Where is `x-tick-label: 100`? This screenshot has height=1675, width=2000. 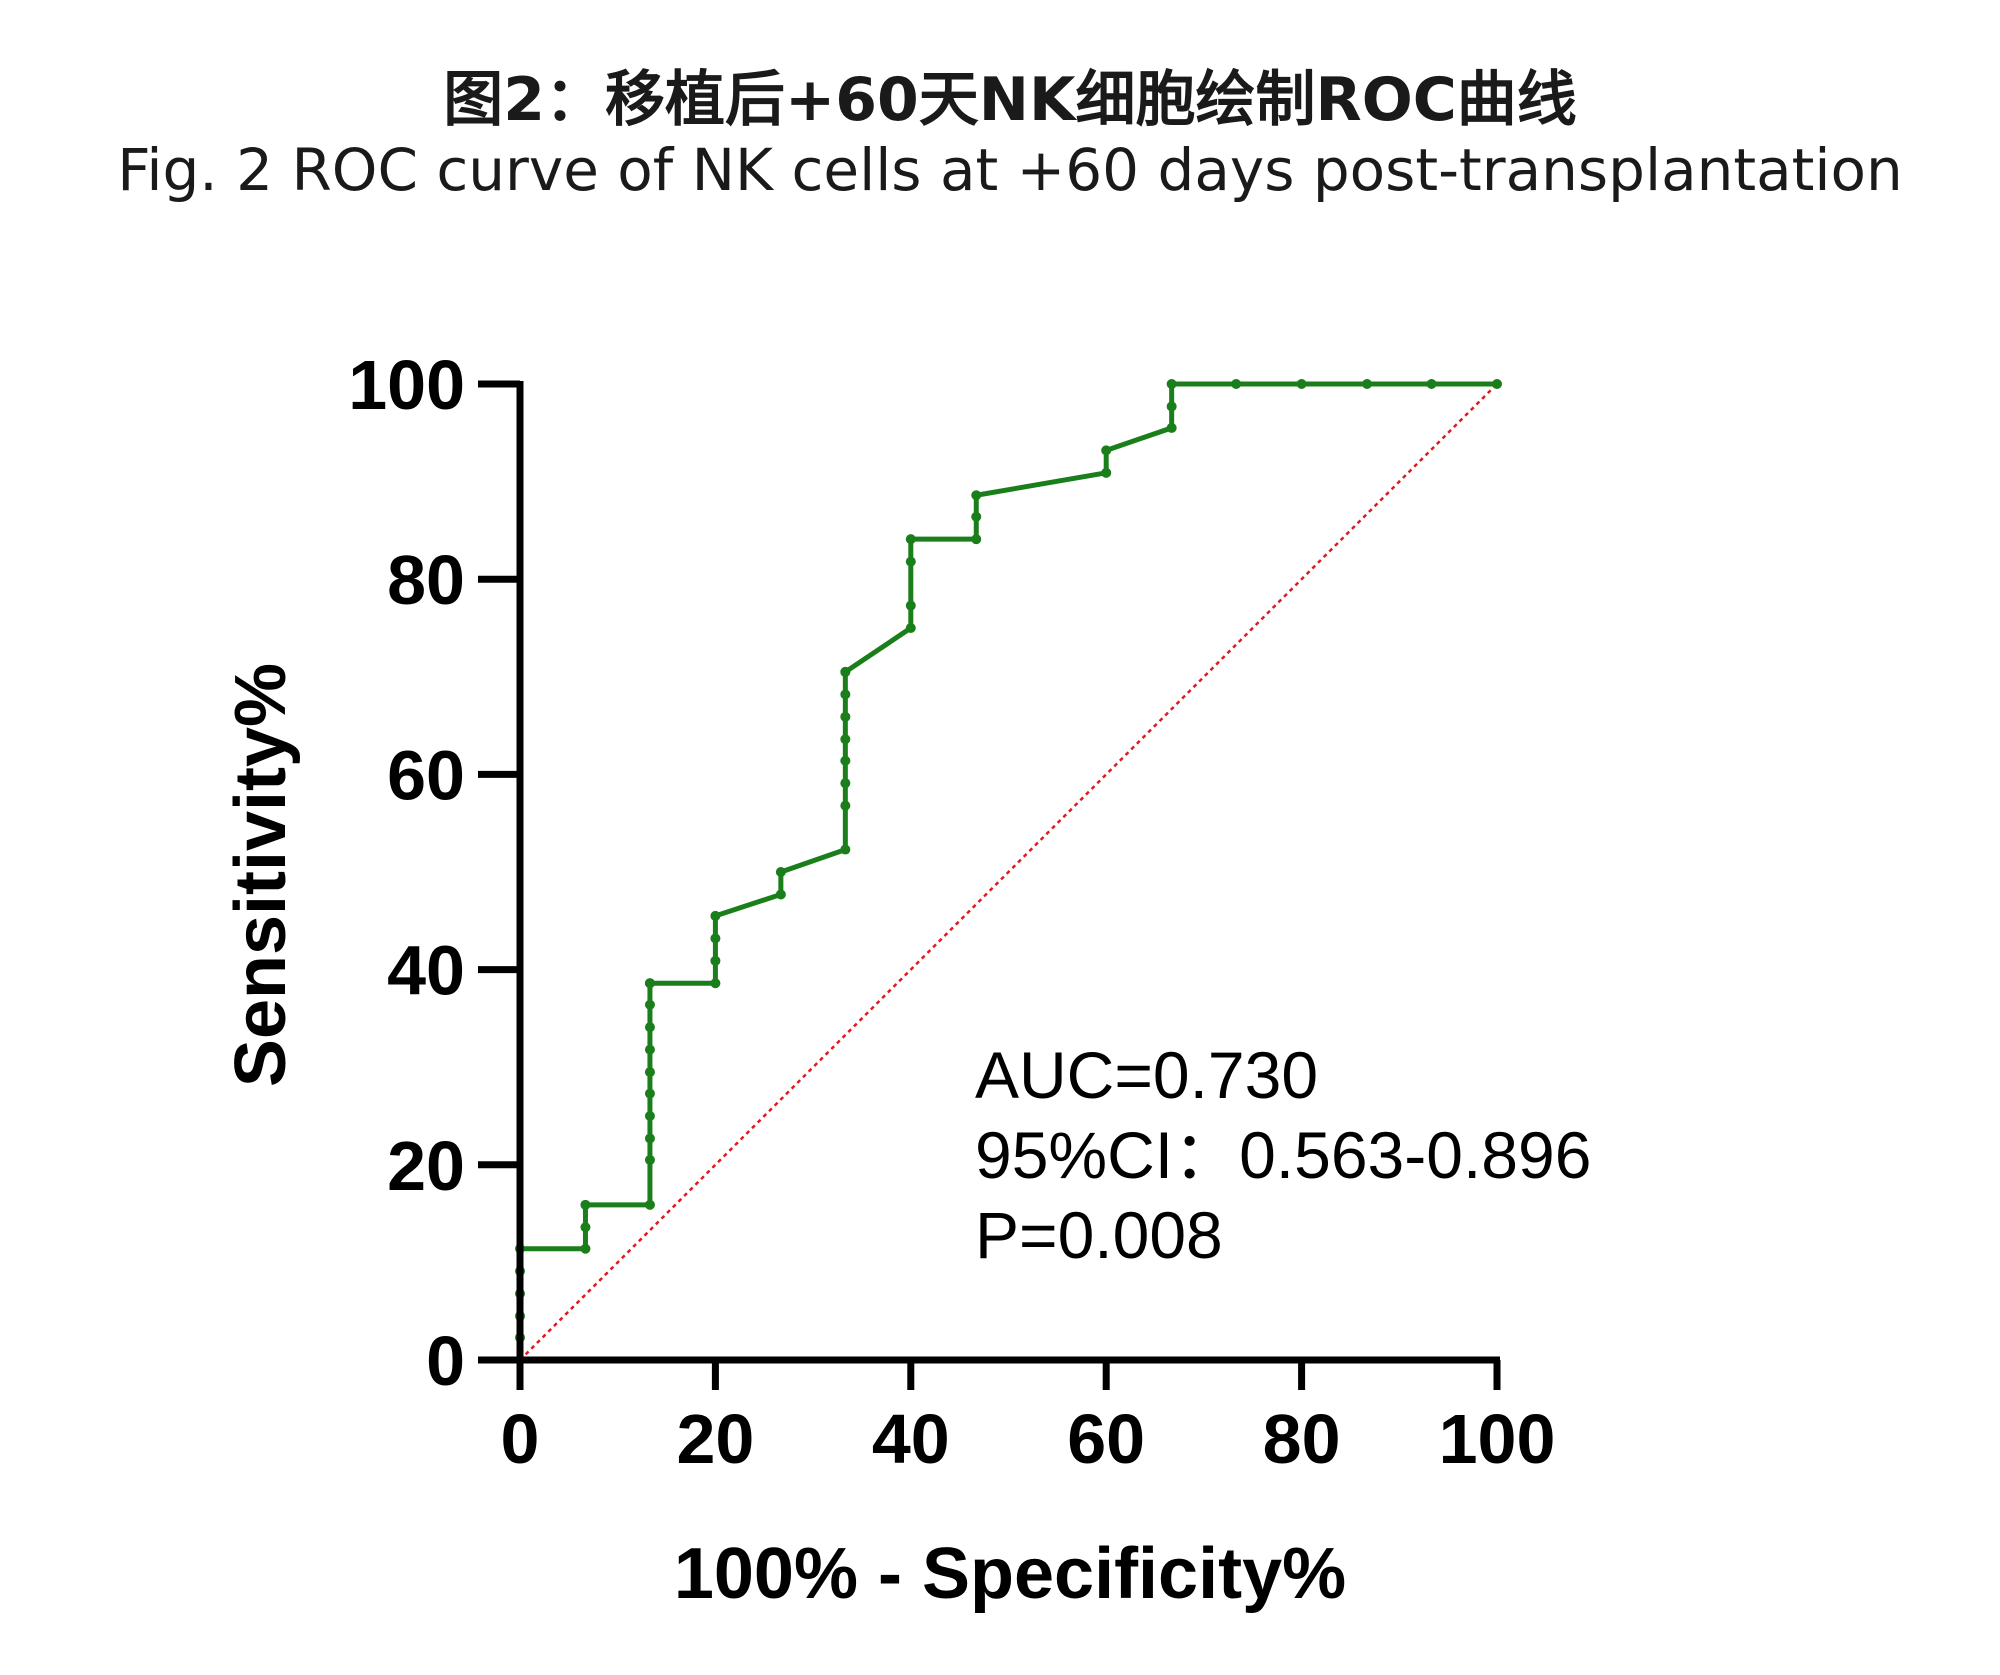 x-tick-label: 100 is located at coordinates (1497, 1439).